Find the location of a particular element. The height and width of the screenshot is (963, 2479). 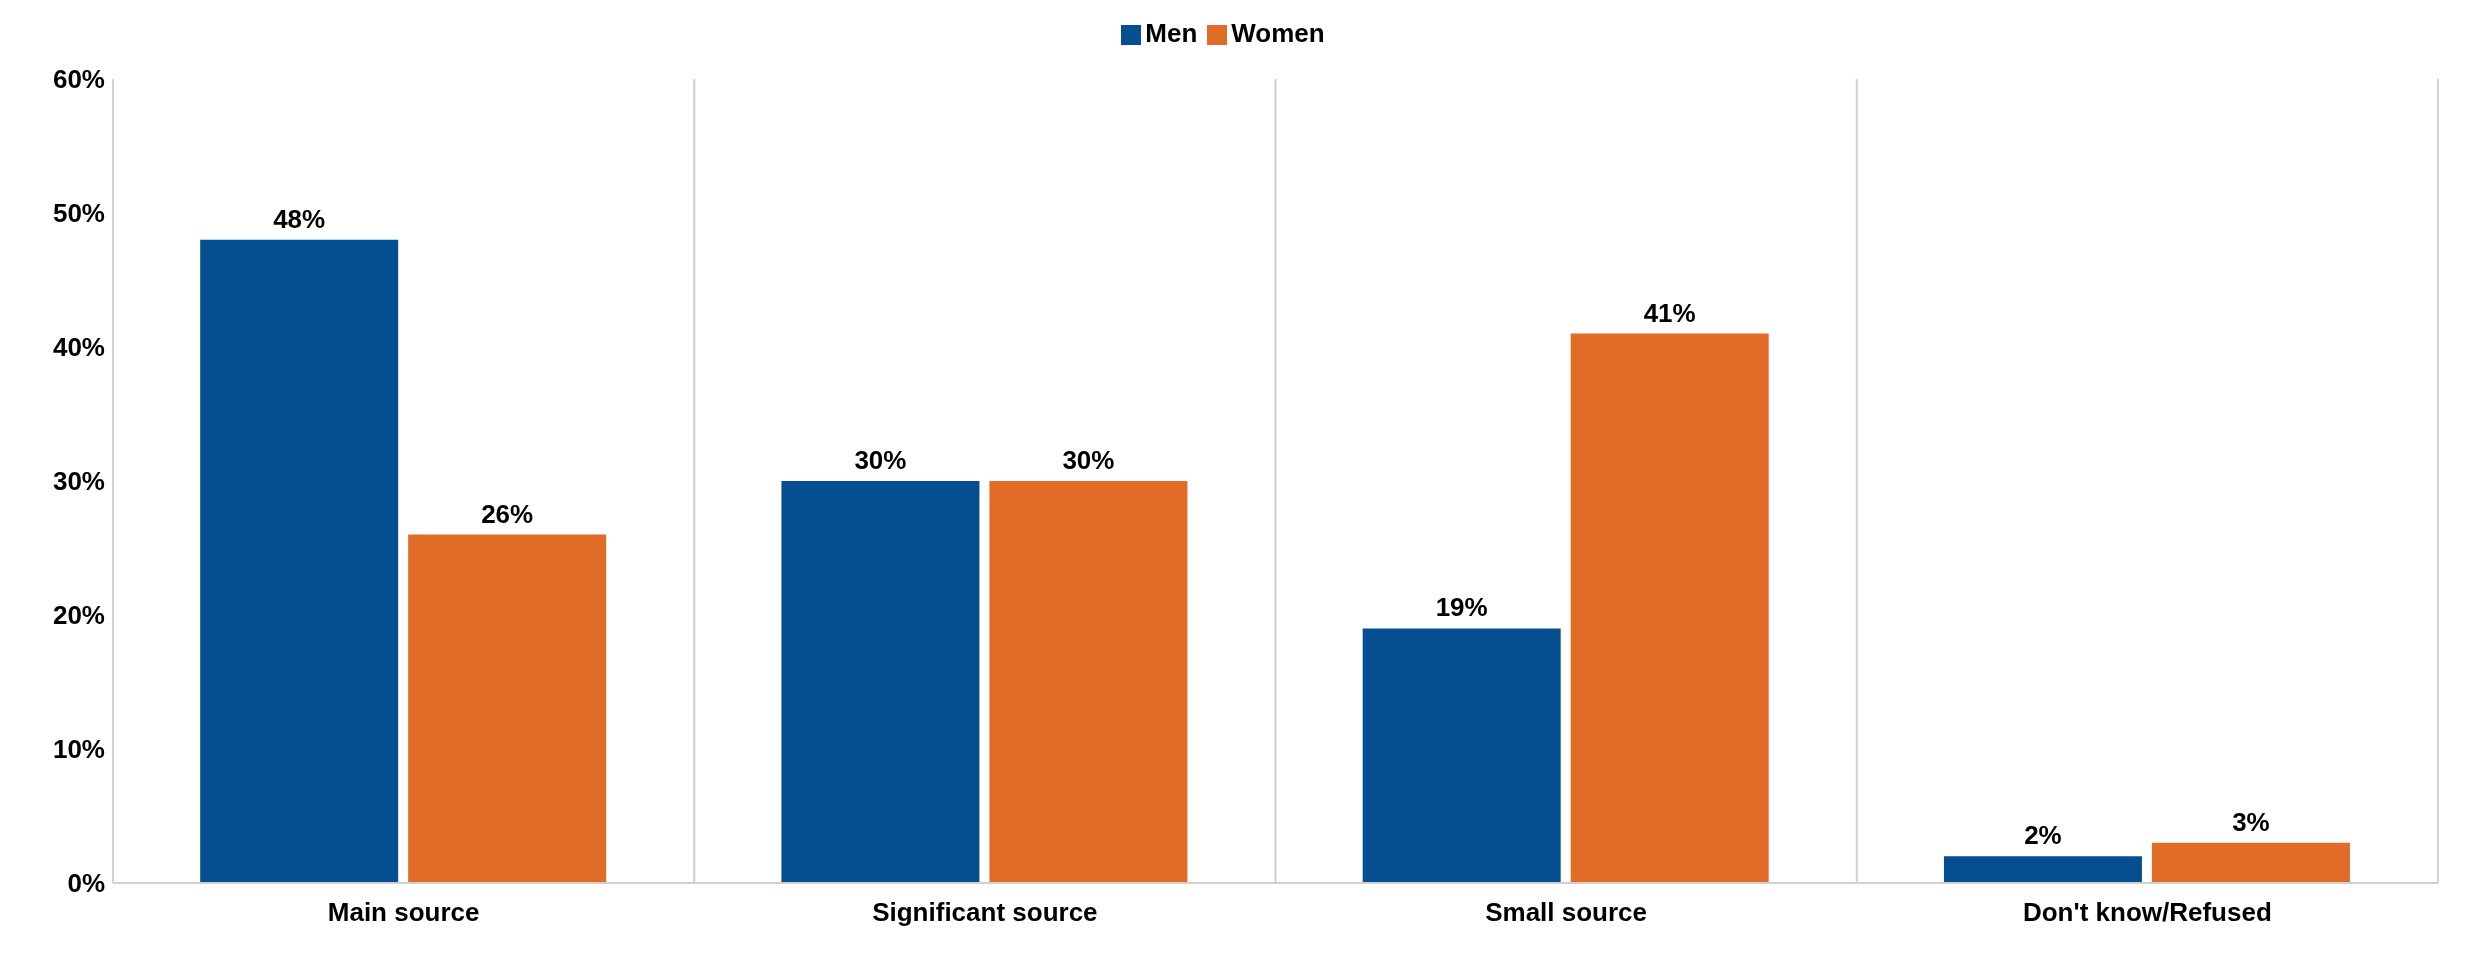

data-label: 48% is located at coordinates (299, 218).